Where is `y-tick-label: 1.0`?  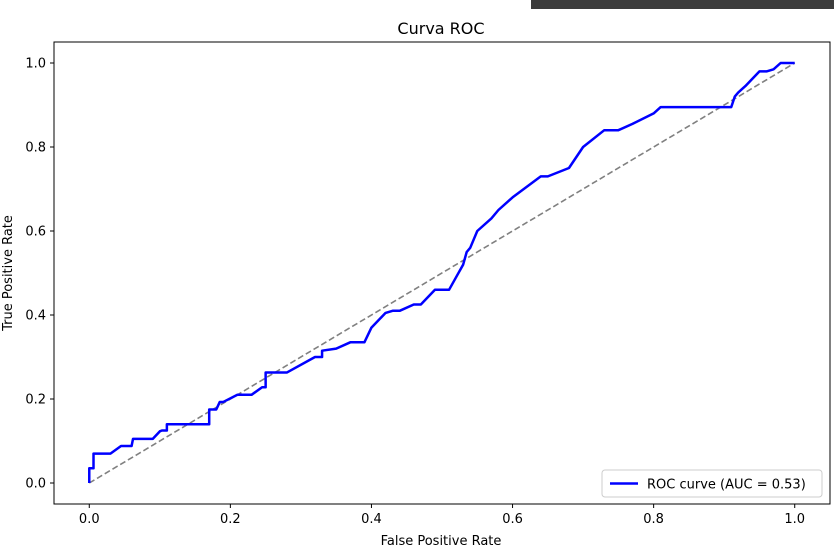
y-tick-label: 1.0 is located at coordinates (35, 64).